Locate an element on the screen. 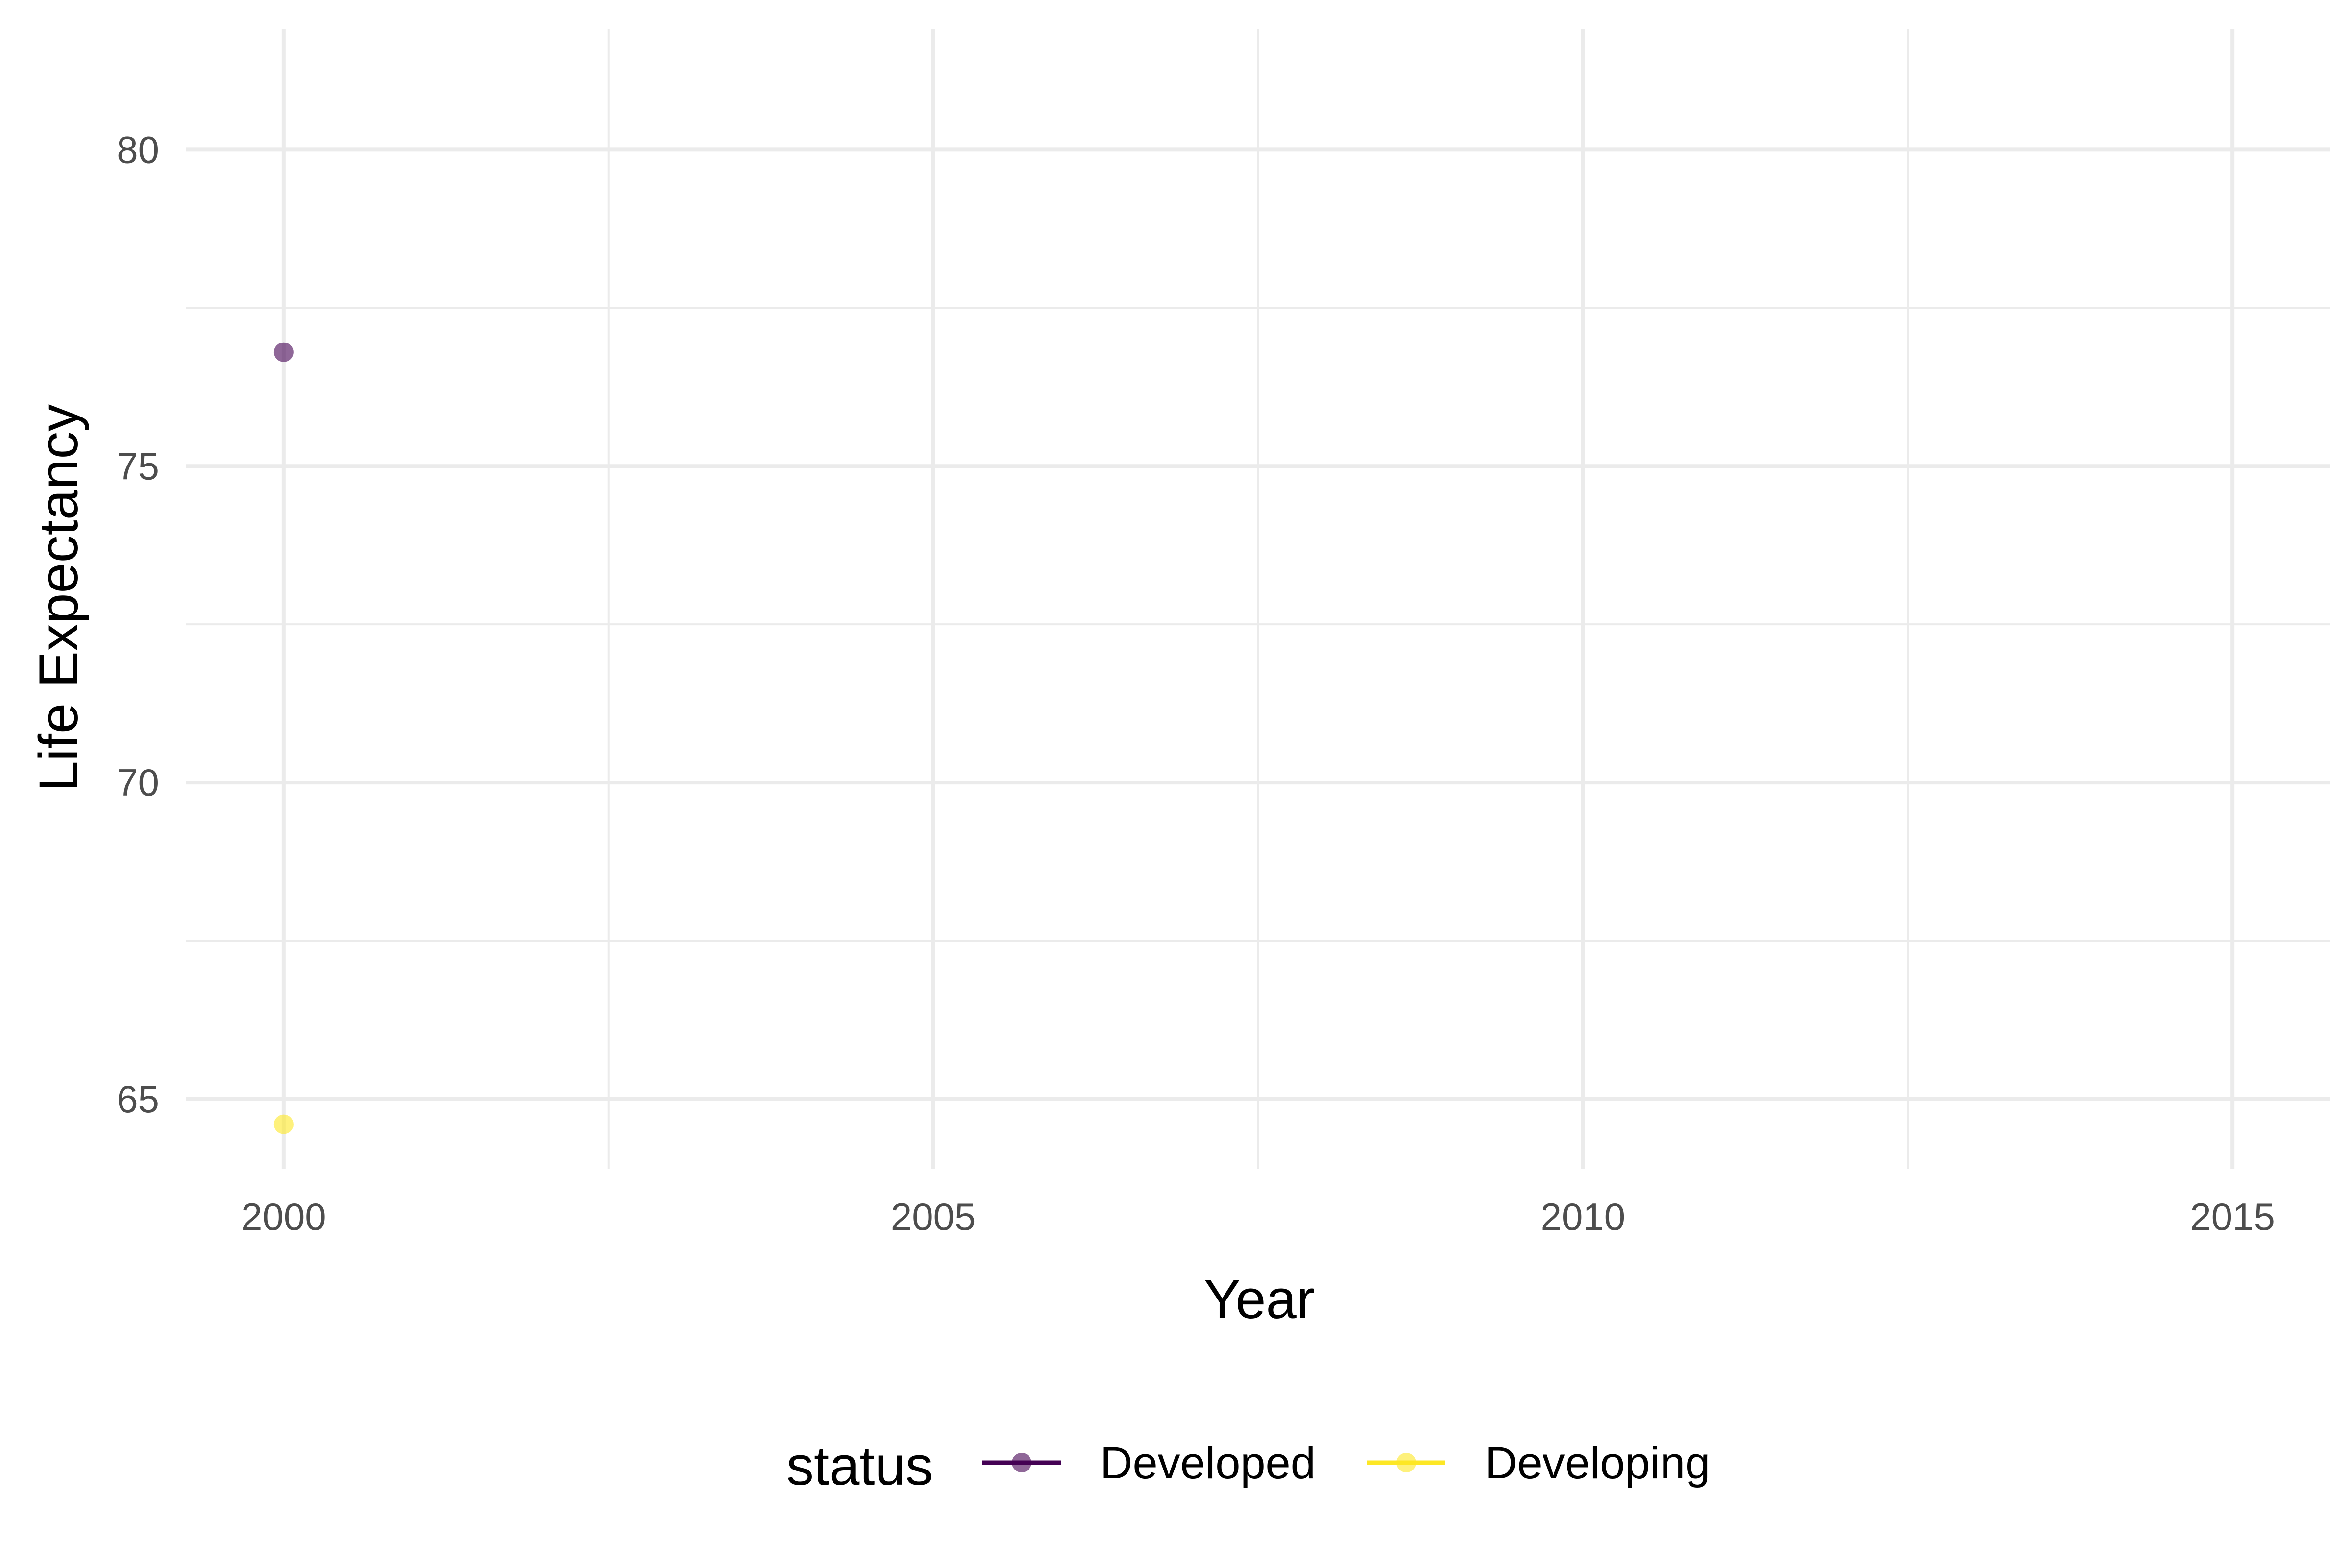 The width and height of the screenshot is (2352, 1568). legend: status Developed Developing is located at coordinates (1248, 1465).